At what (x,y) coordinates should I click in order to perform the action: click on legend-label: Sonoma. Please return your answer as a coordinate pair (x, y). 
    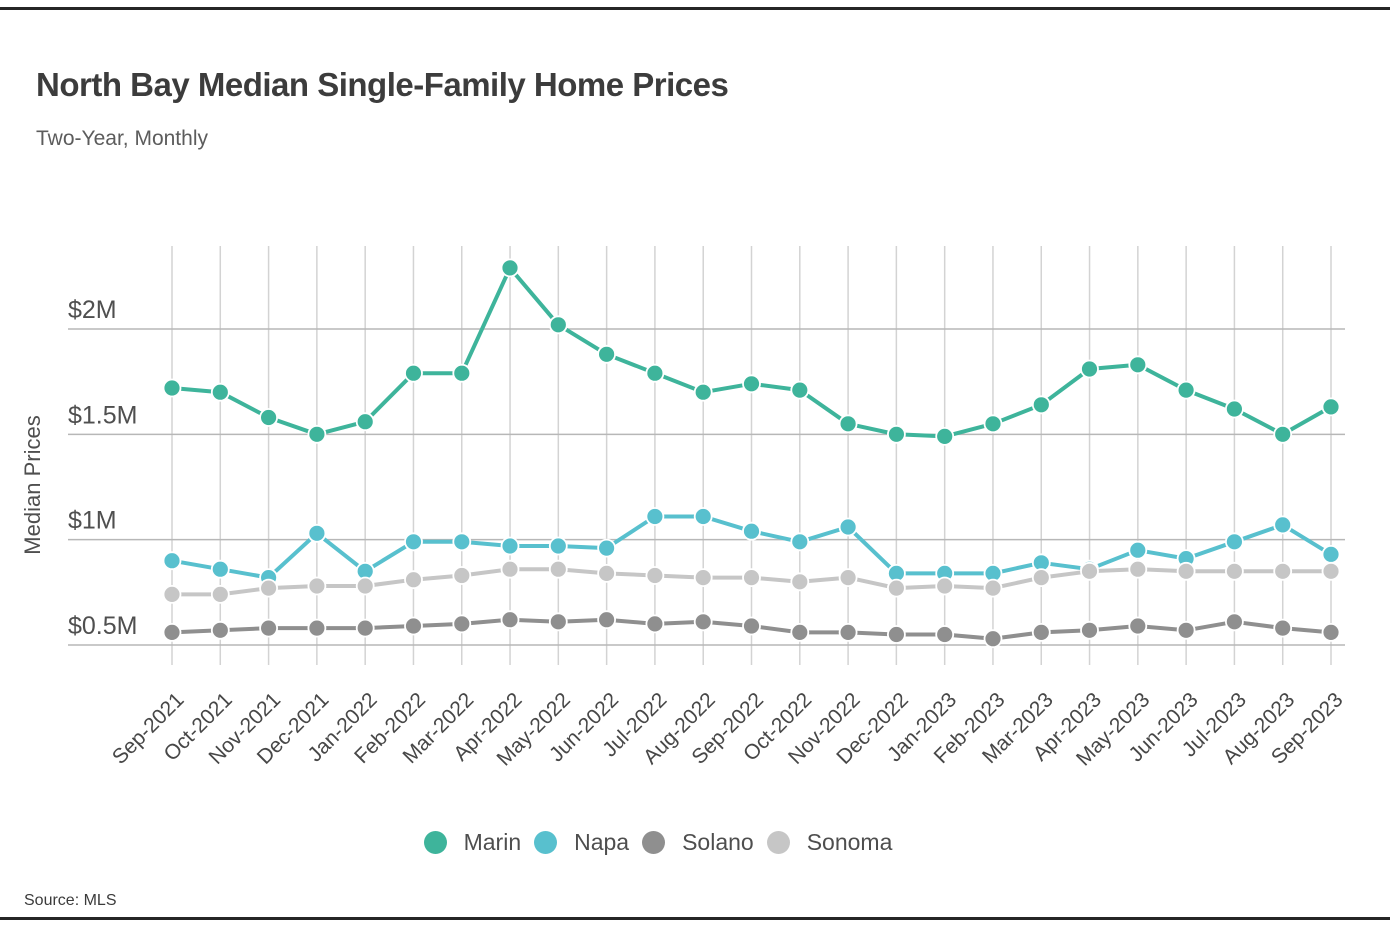
    Looking at the image, I should click on (849, 842).